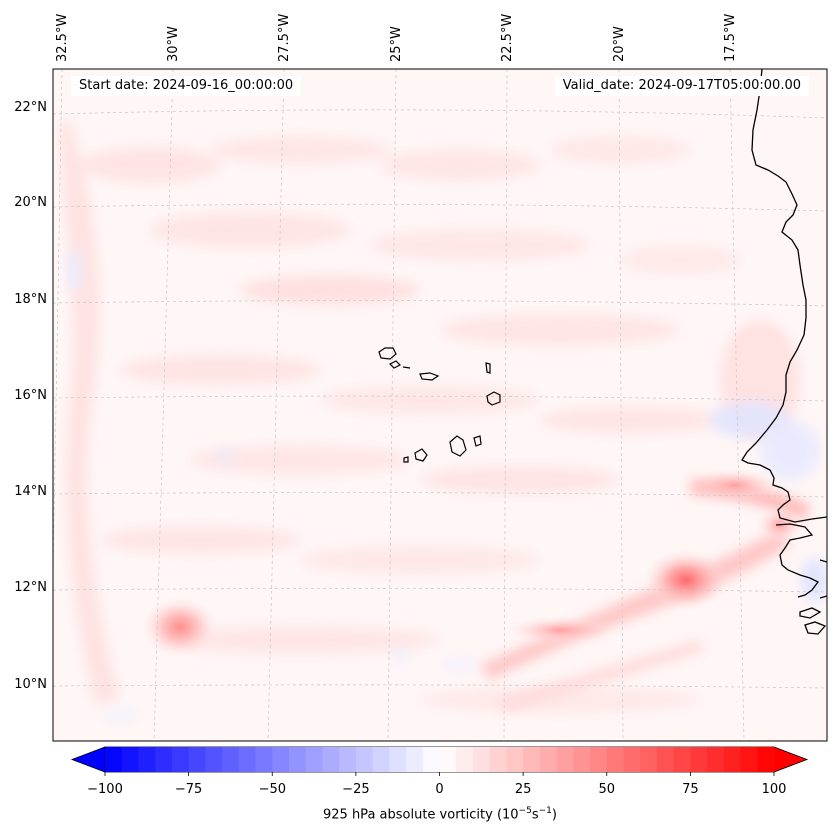 The image size is (837, 839). Describe the element at coordinates (105, 789) in the screenshot. I see `colorbar-tick: −100` at that location.